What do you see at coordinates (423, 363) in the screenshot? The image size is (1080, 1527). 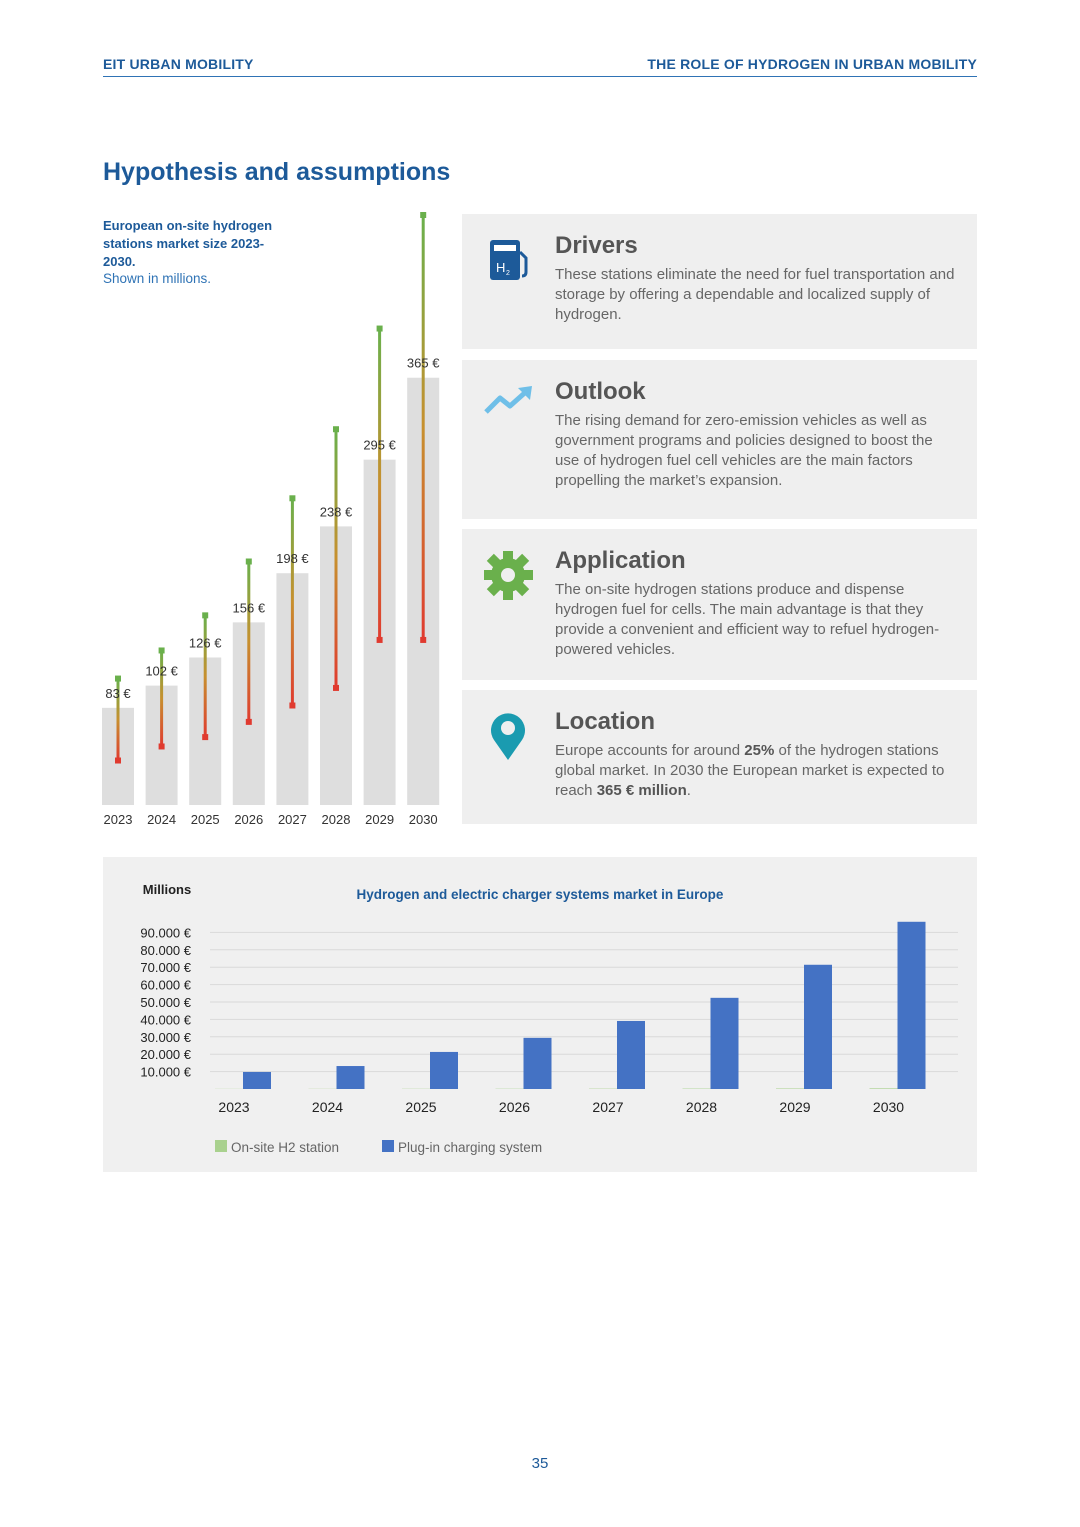 I see `value-label: 365 €` at bounding box center [423, 363].